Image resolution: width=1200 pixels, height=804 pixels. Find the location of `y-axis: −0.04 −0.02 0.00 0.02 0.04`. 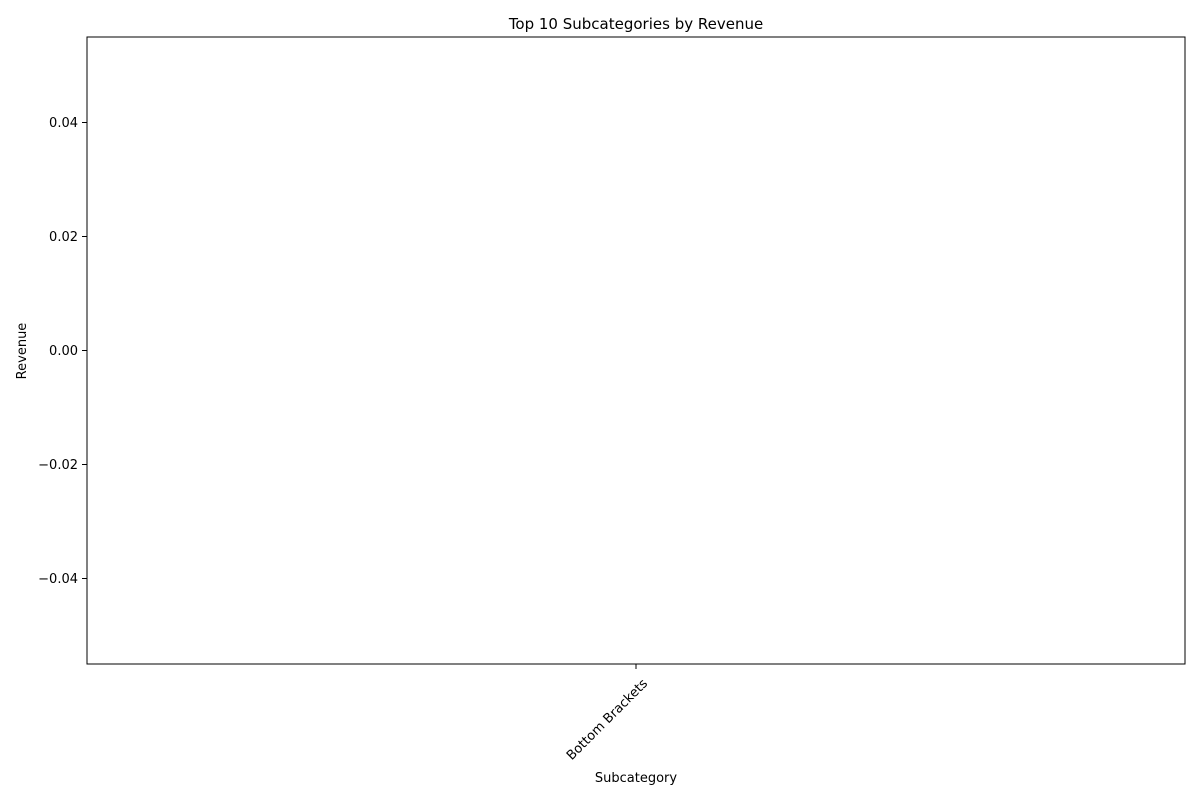

y-axis: −0.04 −0.02 0.00 0.02 0.04 is located at coordinates (62, 351).